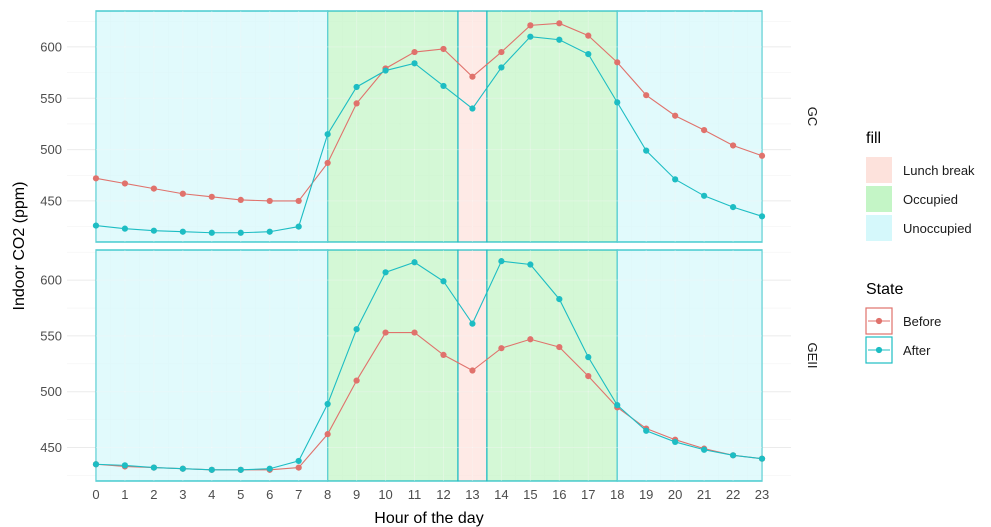  Describe the element at coordinates (939, 170) in the screenshot. I see `fill-legend-label: Lunch break` at that location.